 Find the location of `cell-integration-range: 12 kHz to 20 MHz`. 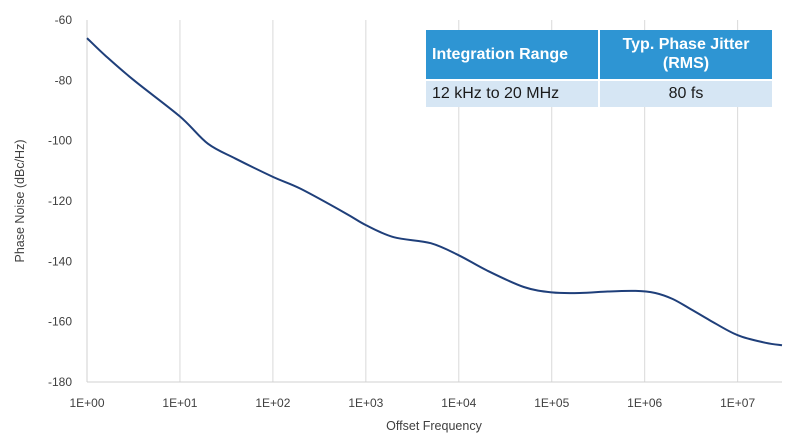

cell-integration-range: 12 kHz to 20 MHz is located at coordinates (513, 93).